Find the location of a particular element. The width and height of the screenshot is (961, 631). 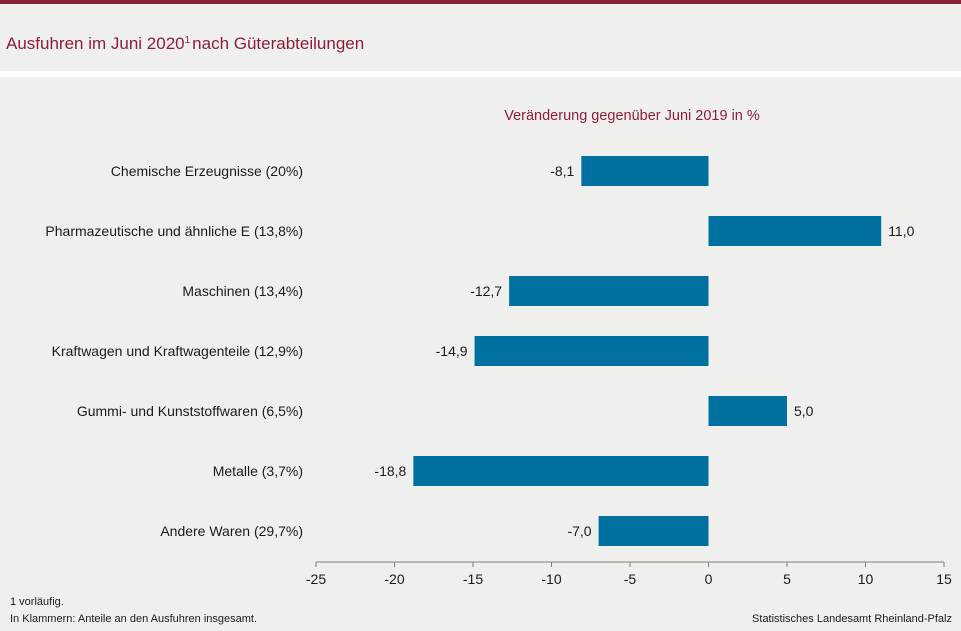

source-note: Statistisches Landesamt Rheinland-Pfalz is located at coordinates (852, 619).